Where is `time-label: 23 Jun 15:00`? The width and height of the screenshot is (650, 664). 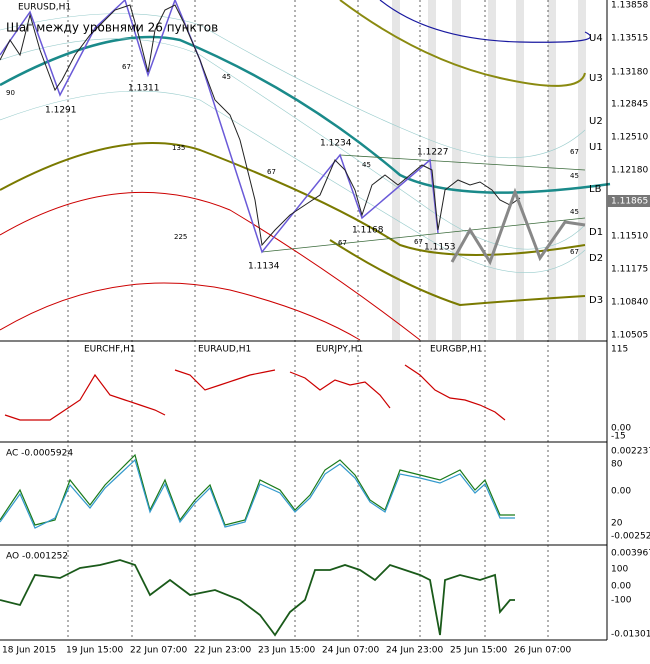 time-label: 23 Jun 15:00 is located at coordinates (286, 651).